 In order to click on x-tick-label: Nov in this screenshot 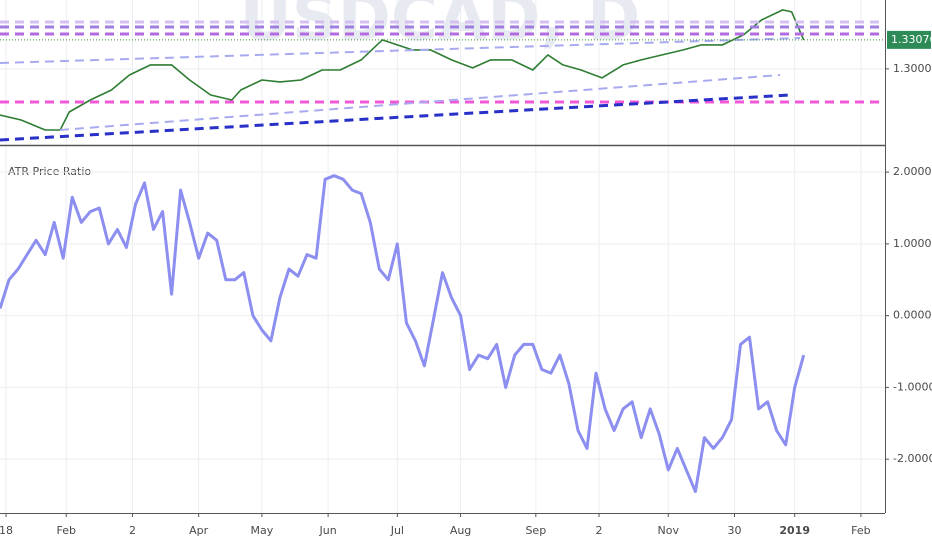, I will do `click(669, 530)`.